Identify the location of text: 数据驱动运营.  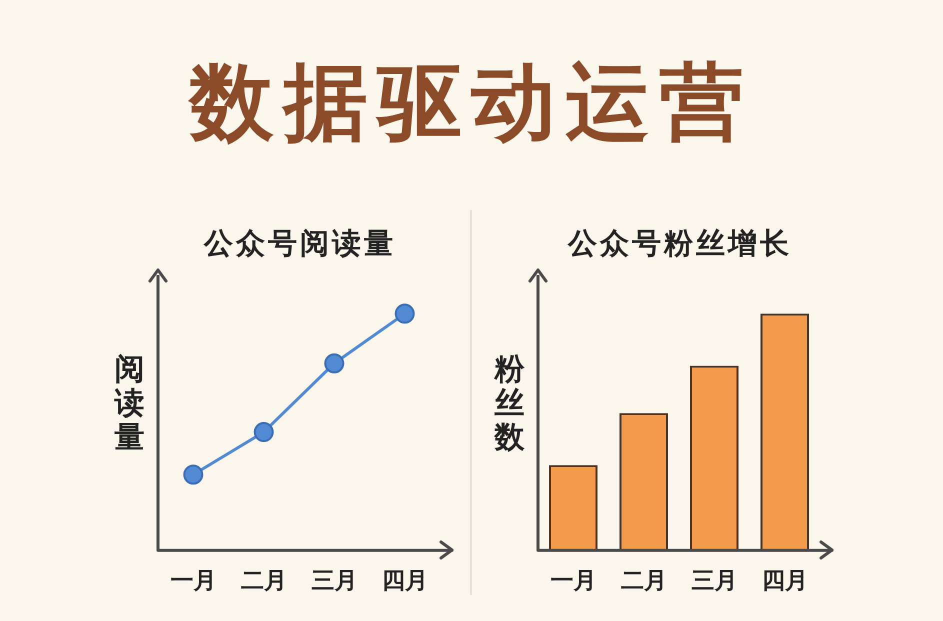
(470, 102).